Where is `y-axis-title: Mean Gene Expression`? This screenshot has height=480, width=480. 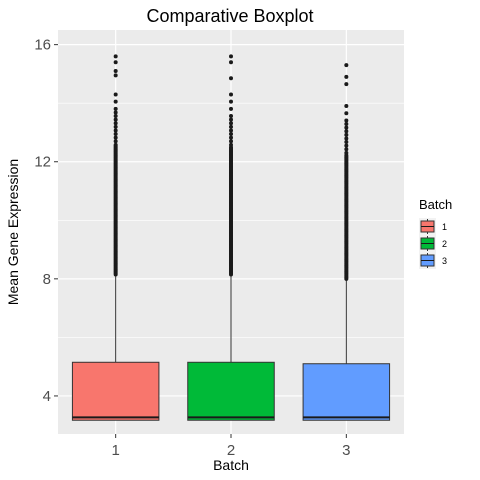 y-axis-title: Mean Gene Expression is located at coordinates (13, 232).